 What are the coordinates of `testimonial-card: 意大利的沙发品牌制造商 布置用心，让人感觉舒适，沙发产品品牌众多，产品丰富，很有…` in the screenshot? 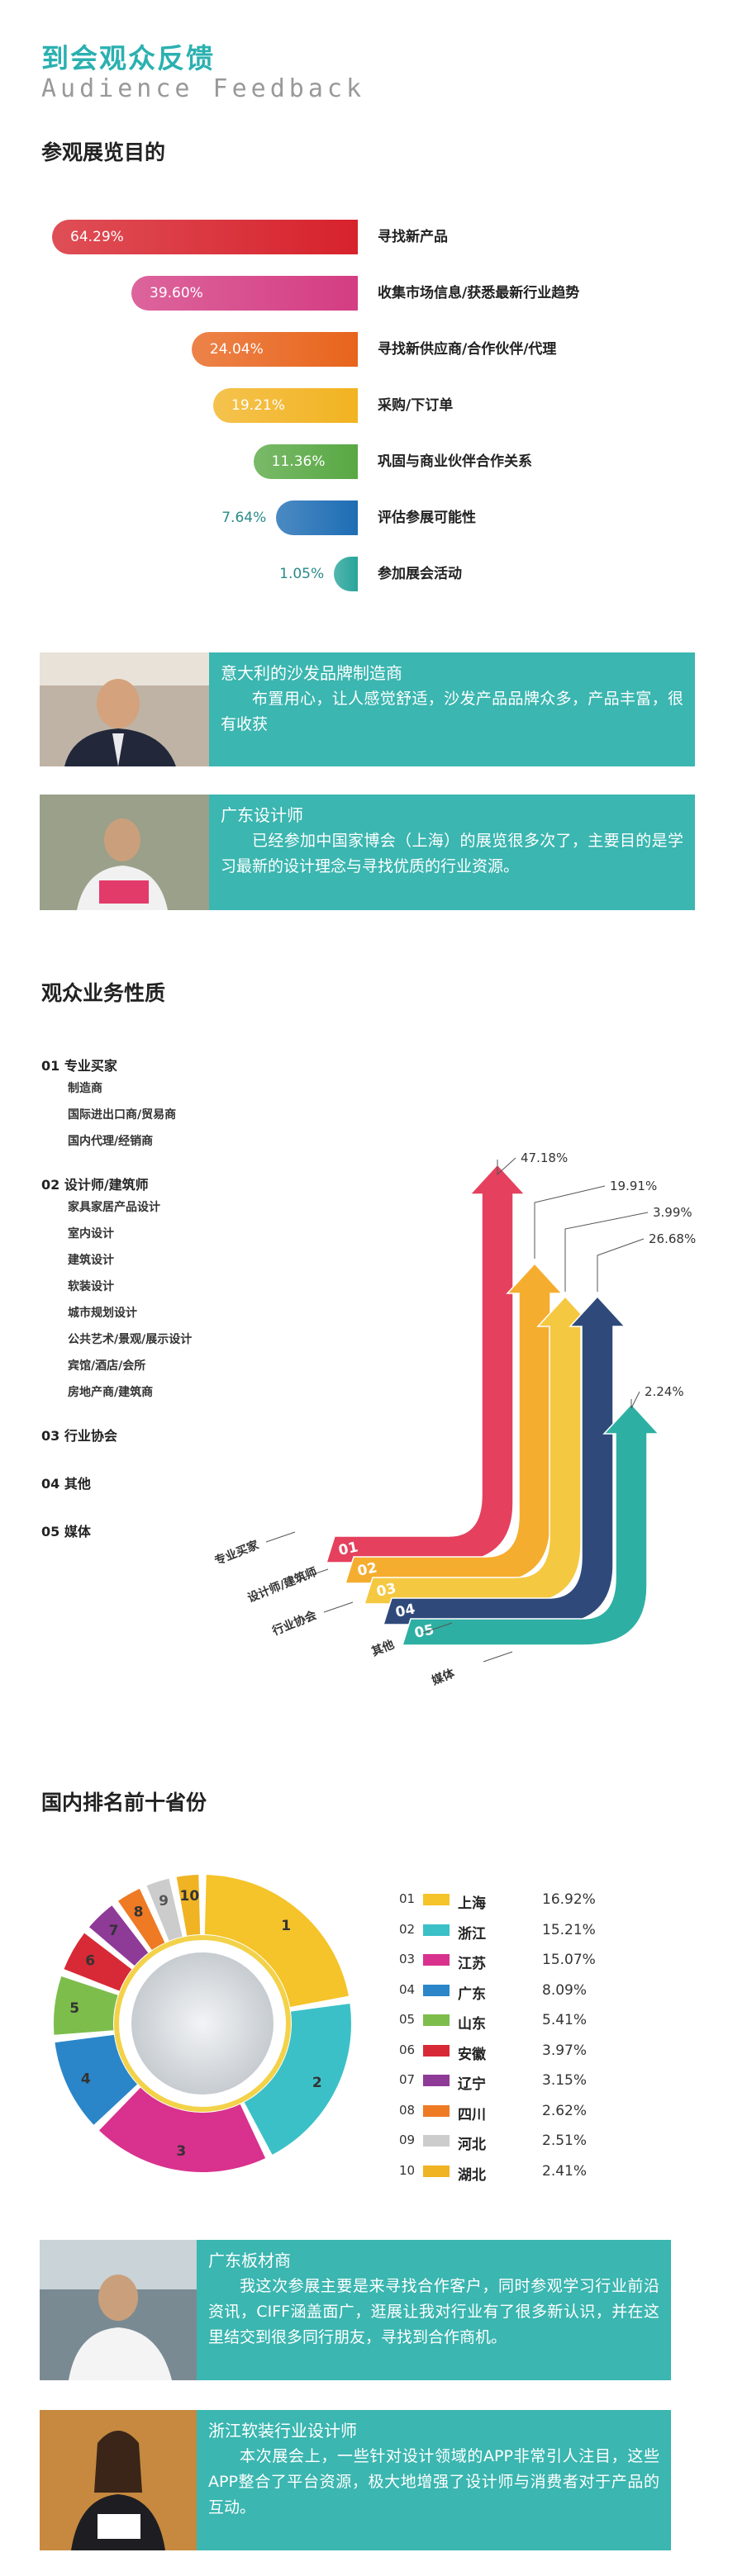 It's located at (452, 709).